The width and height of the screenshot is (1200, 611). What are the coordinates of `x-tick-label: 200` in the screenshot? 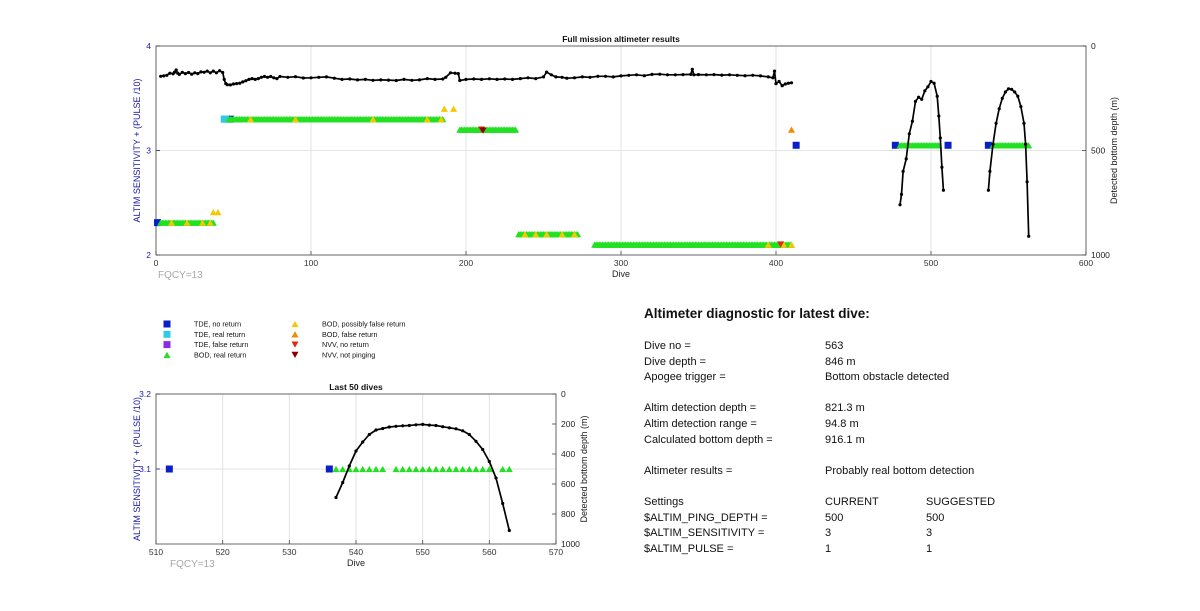 It's located at (466, 263).